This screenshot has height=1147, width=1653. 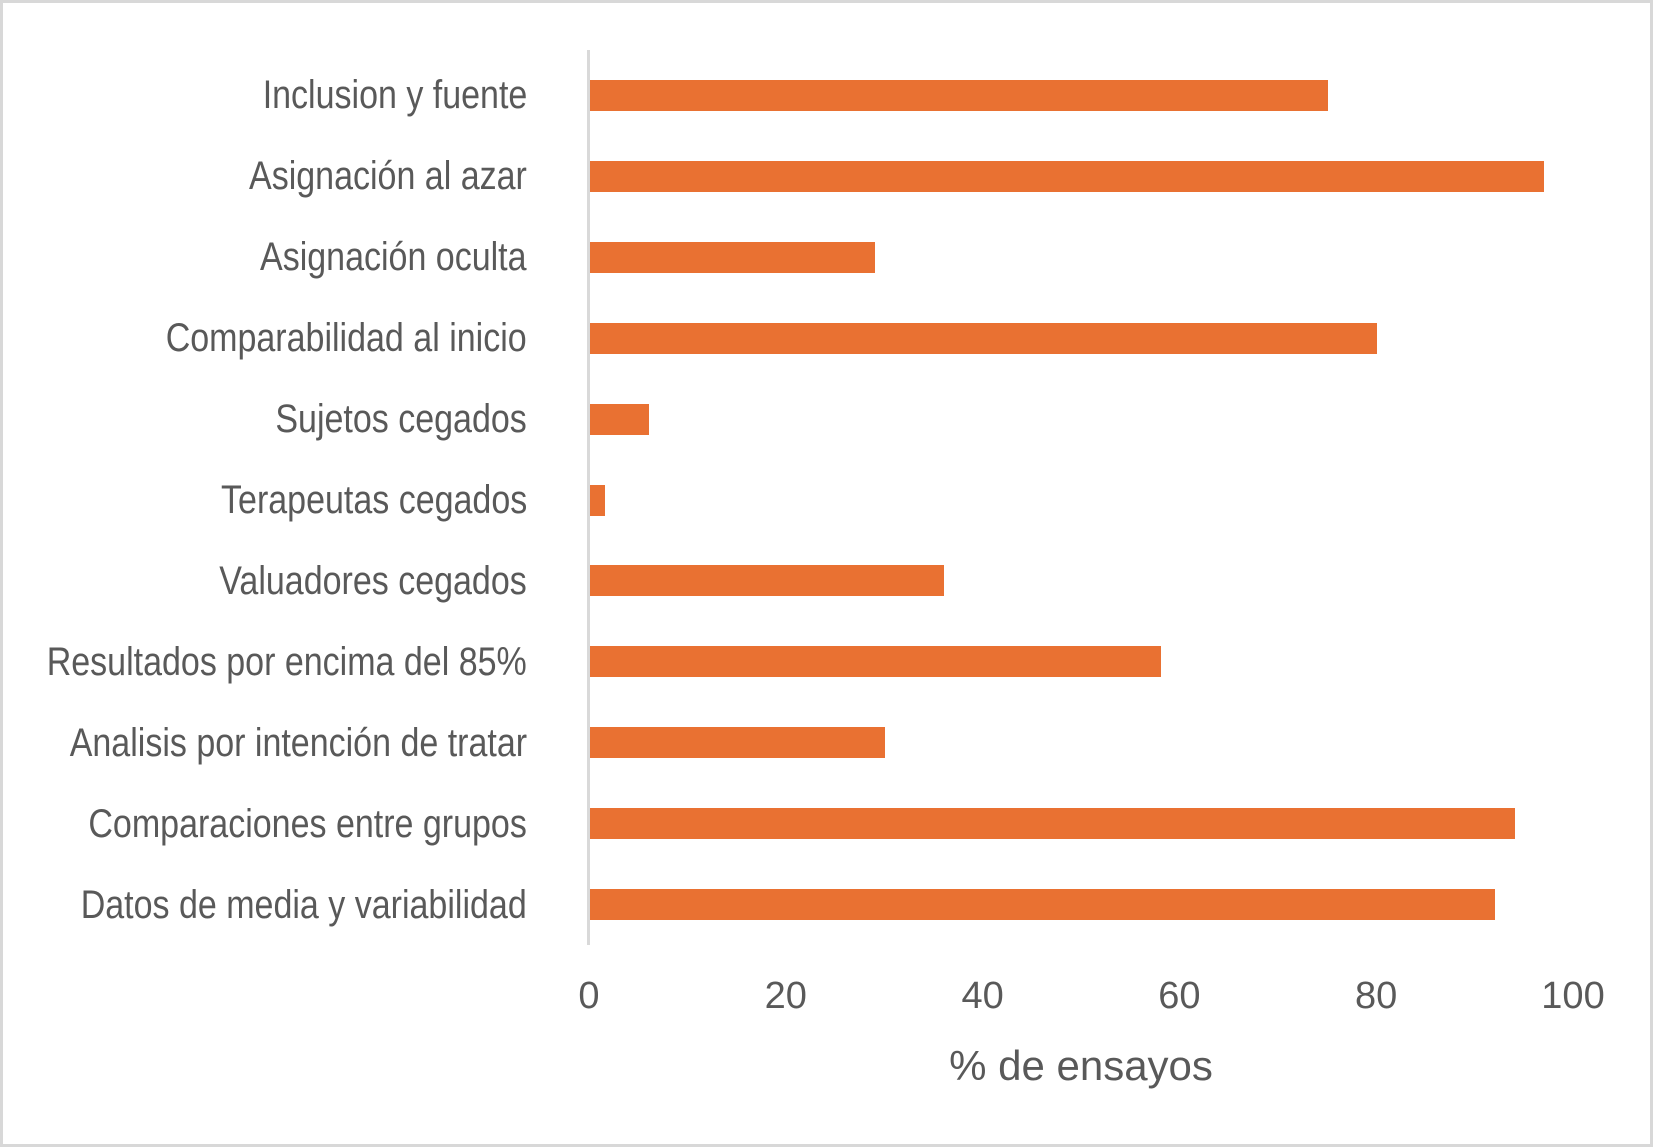 I want to click on category-label: Sujetos cegados, so click(x=401, y=419).